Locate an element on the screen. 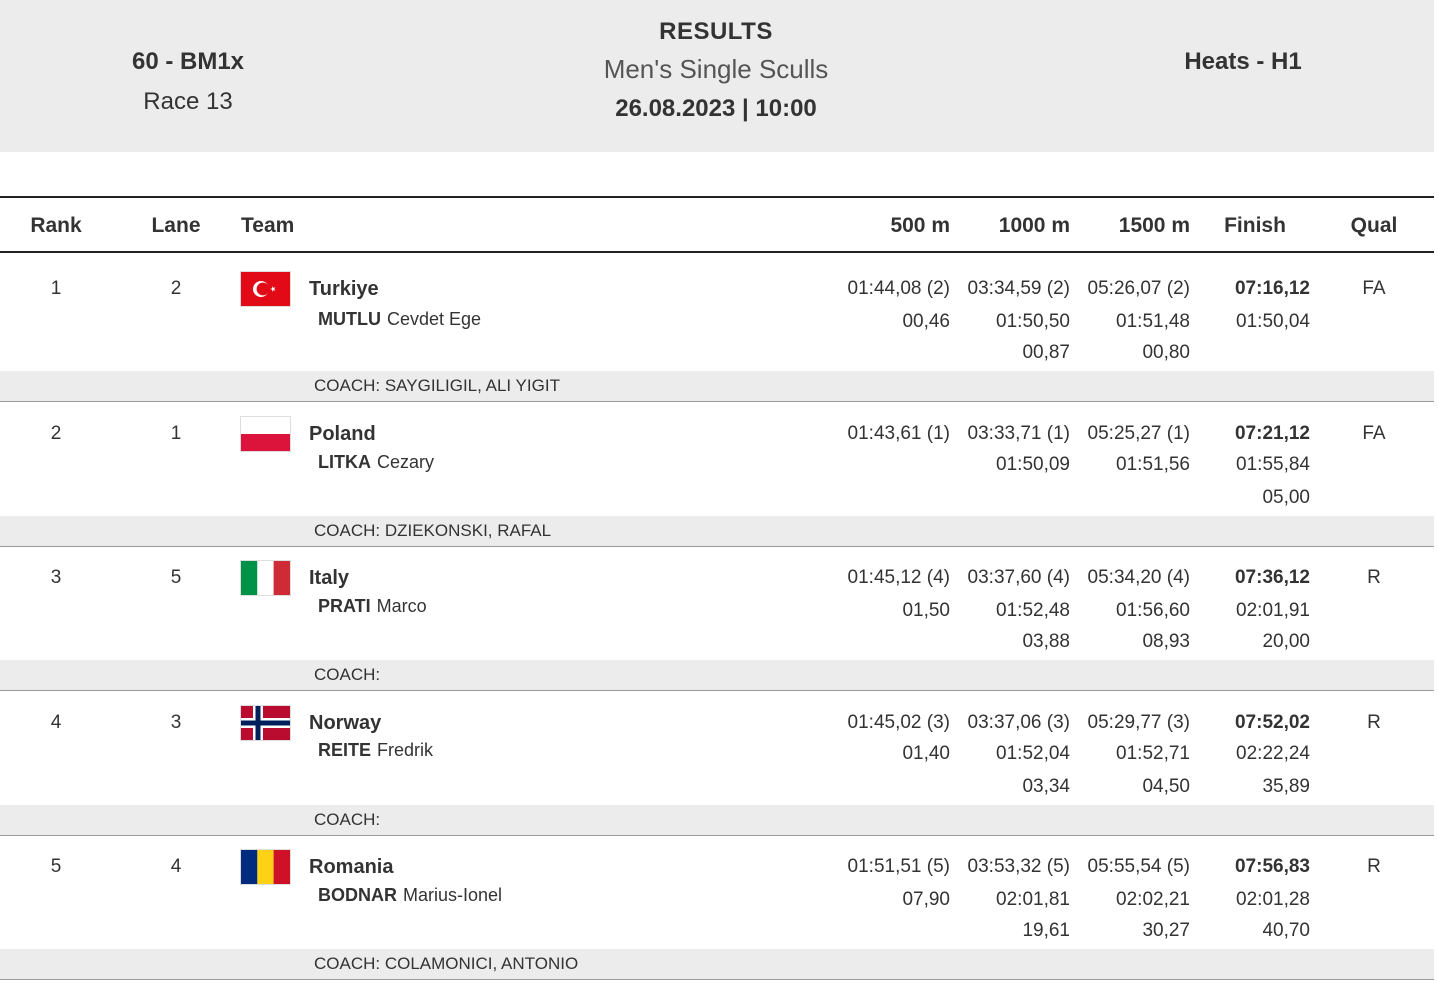 This screenshot has width=1438, height=982. qual-cell: R is located at coordinates (1374, 866).